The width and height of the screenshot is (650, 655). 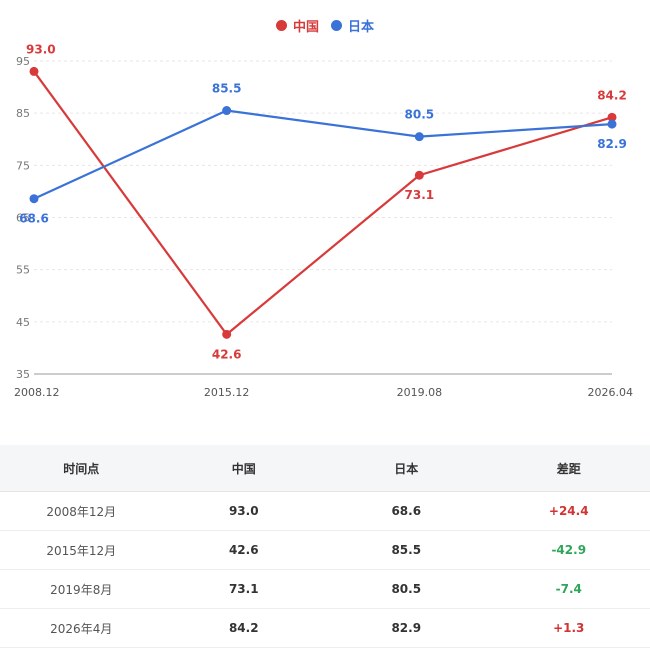 I want to click on table-row: 2019年8月 73.1 80.5 -7.4, so click(x=325, y=589).